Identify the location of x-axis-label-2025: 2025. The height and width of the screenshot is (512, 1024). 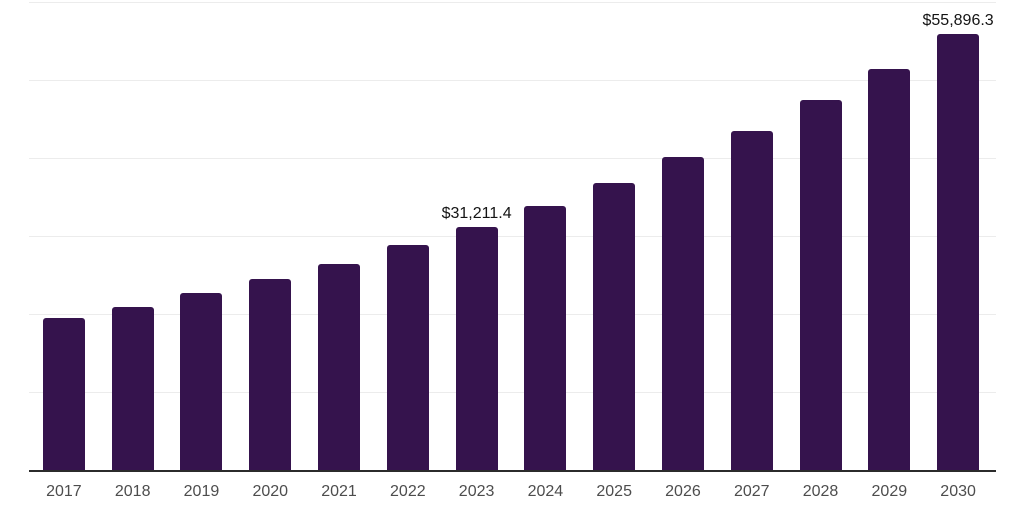
(614, 491).